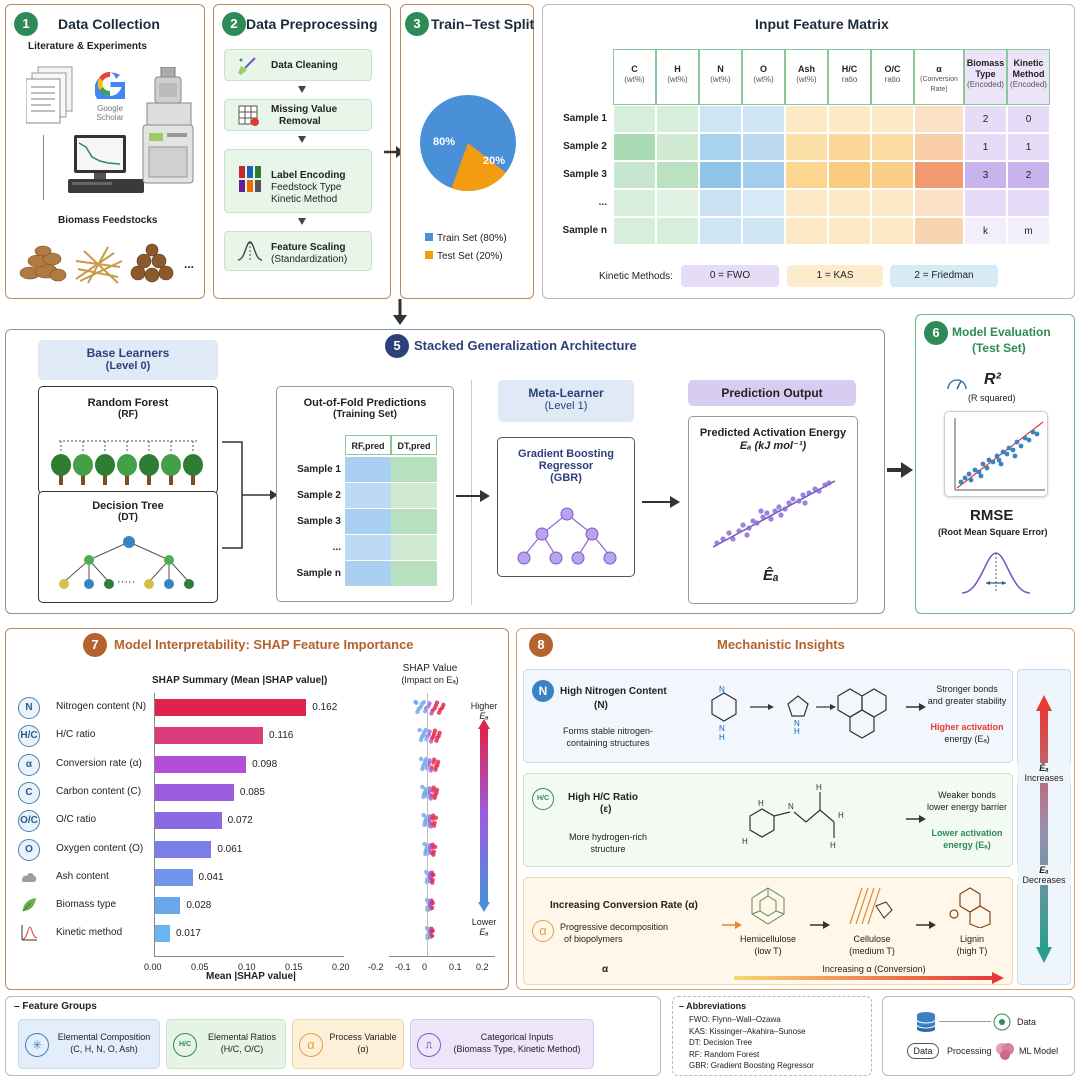  Describe the element at coordinates (304, 199) in the screenshot. I see `step-label-3: Kinetic Method` at that location.